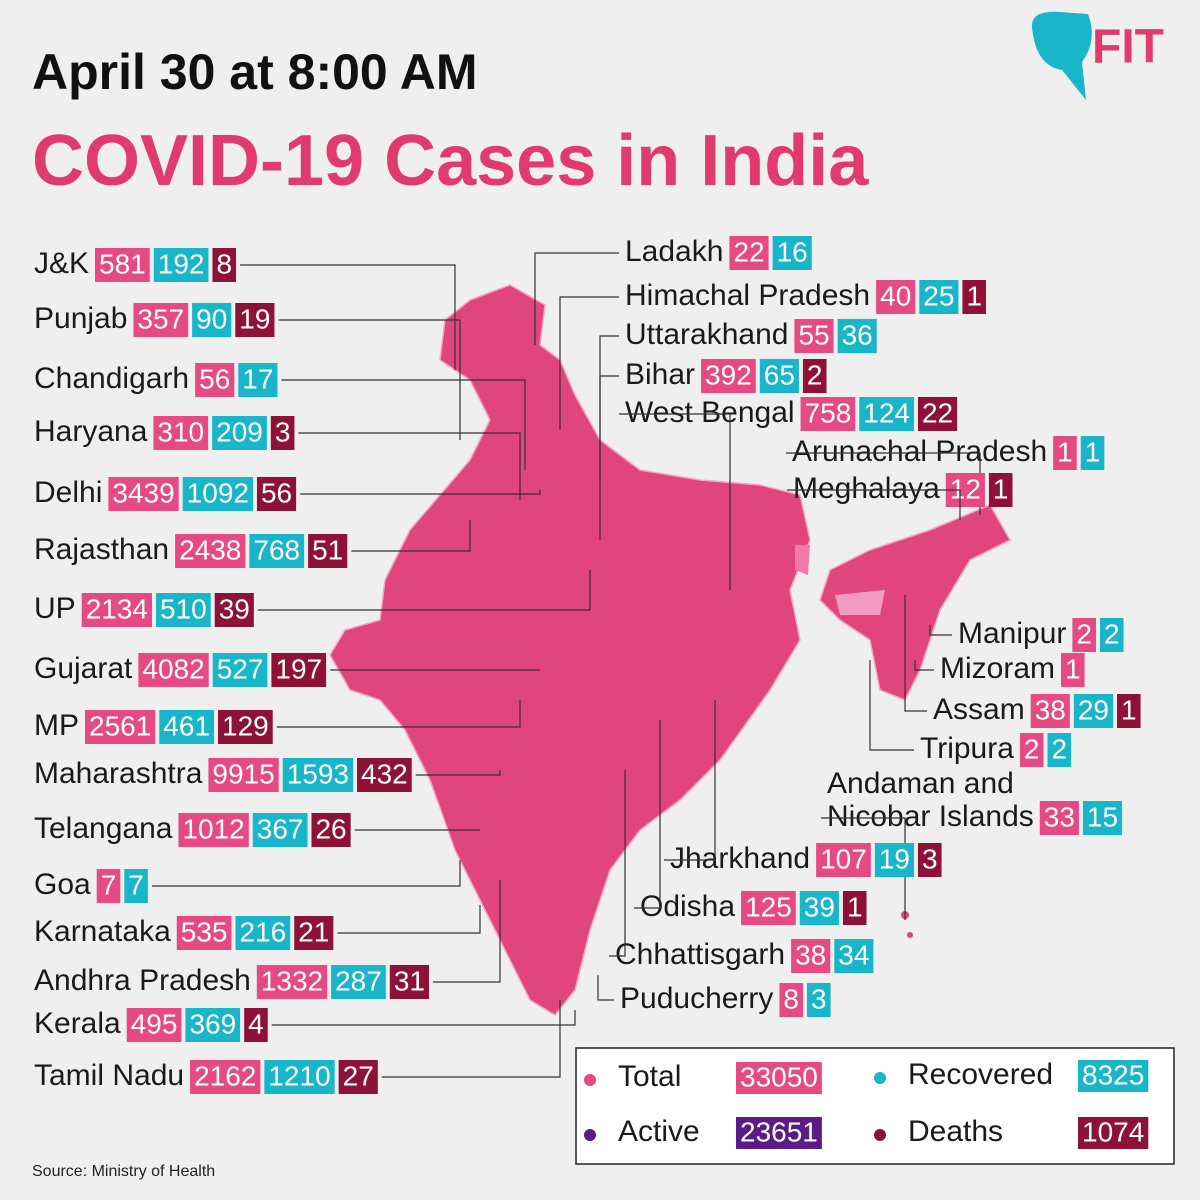 This screenshot has height=1200, width=1200. What do you see at coordinates (710, 412) in the screenshot?
I see `state-name: West Bengal` at bounding box center [710, 412].